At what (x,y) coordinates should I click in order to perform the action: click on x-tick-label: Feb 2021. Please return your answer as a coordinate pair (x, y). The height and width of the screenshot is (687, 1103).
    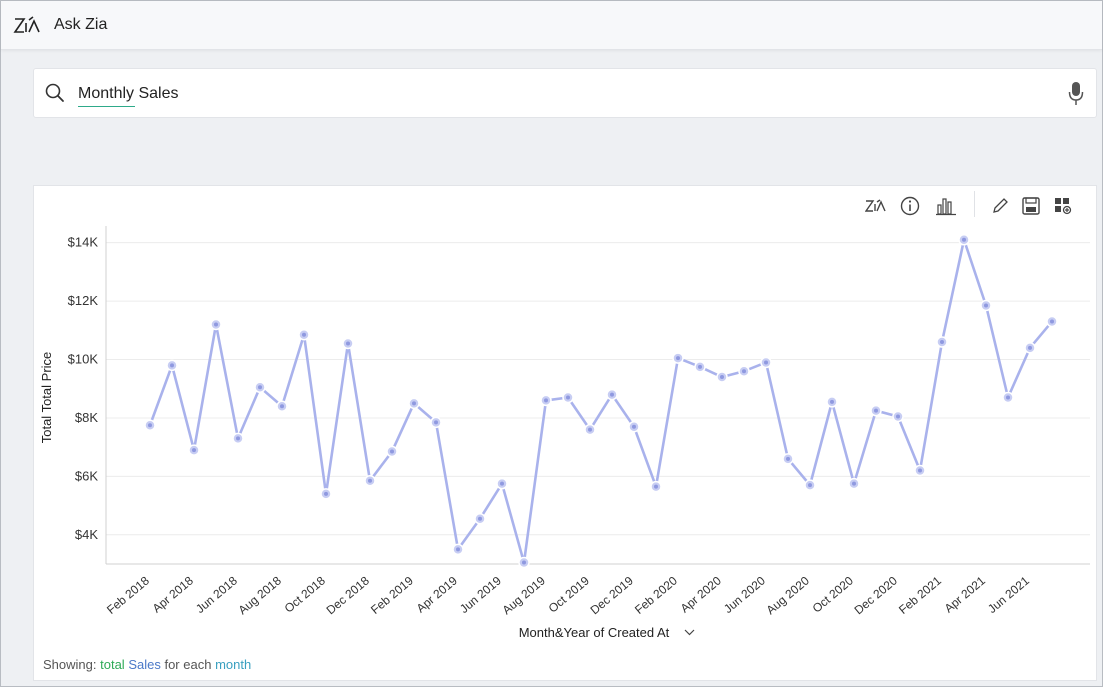
    Looking at the image, I should click on (920, 595).